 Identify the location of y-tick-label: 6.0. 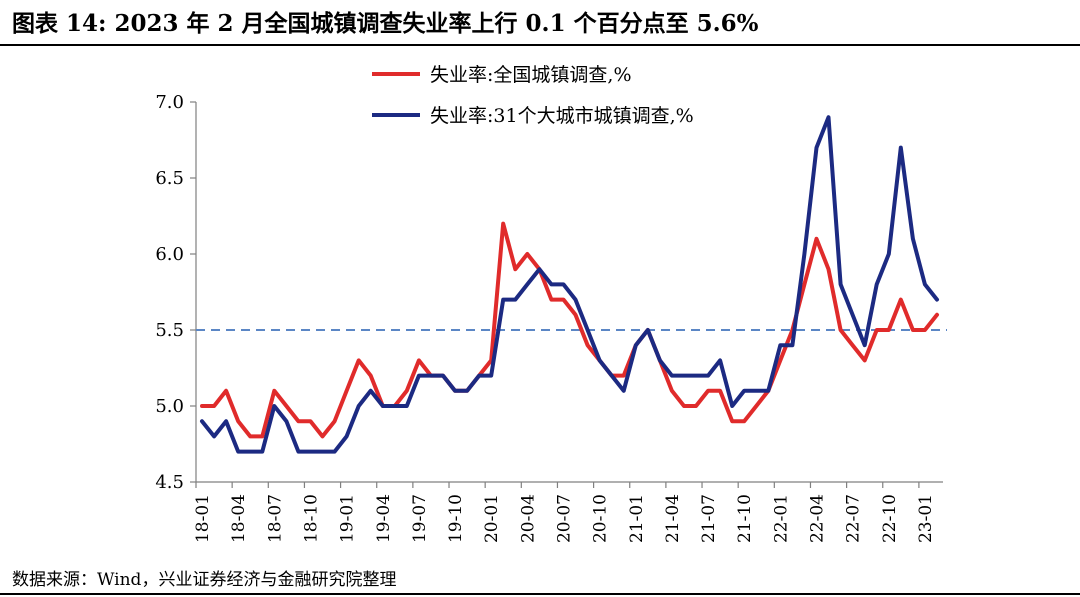
(169, 254).